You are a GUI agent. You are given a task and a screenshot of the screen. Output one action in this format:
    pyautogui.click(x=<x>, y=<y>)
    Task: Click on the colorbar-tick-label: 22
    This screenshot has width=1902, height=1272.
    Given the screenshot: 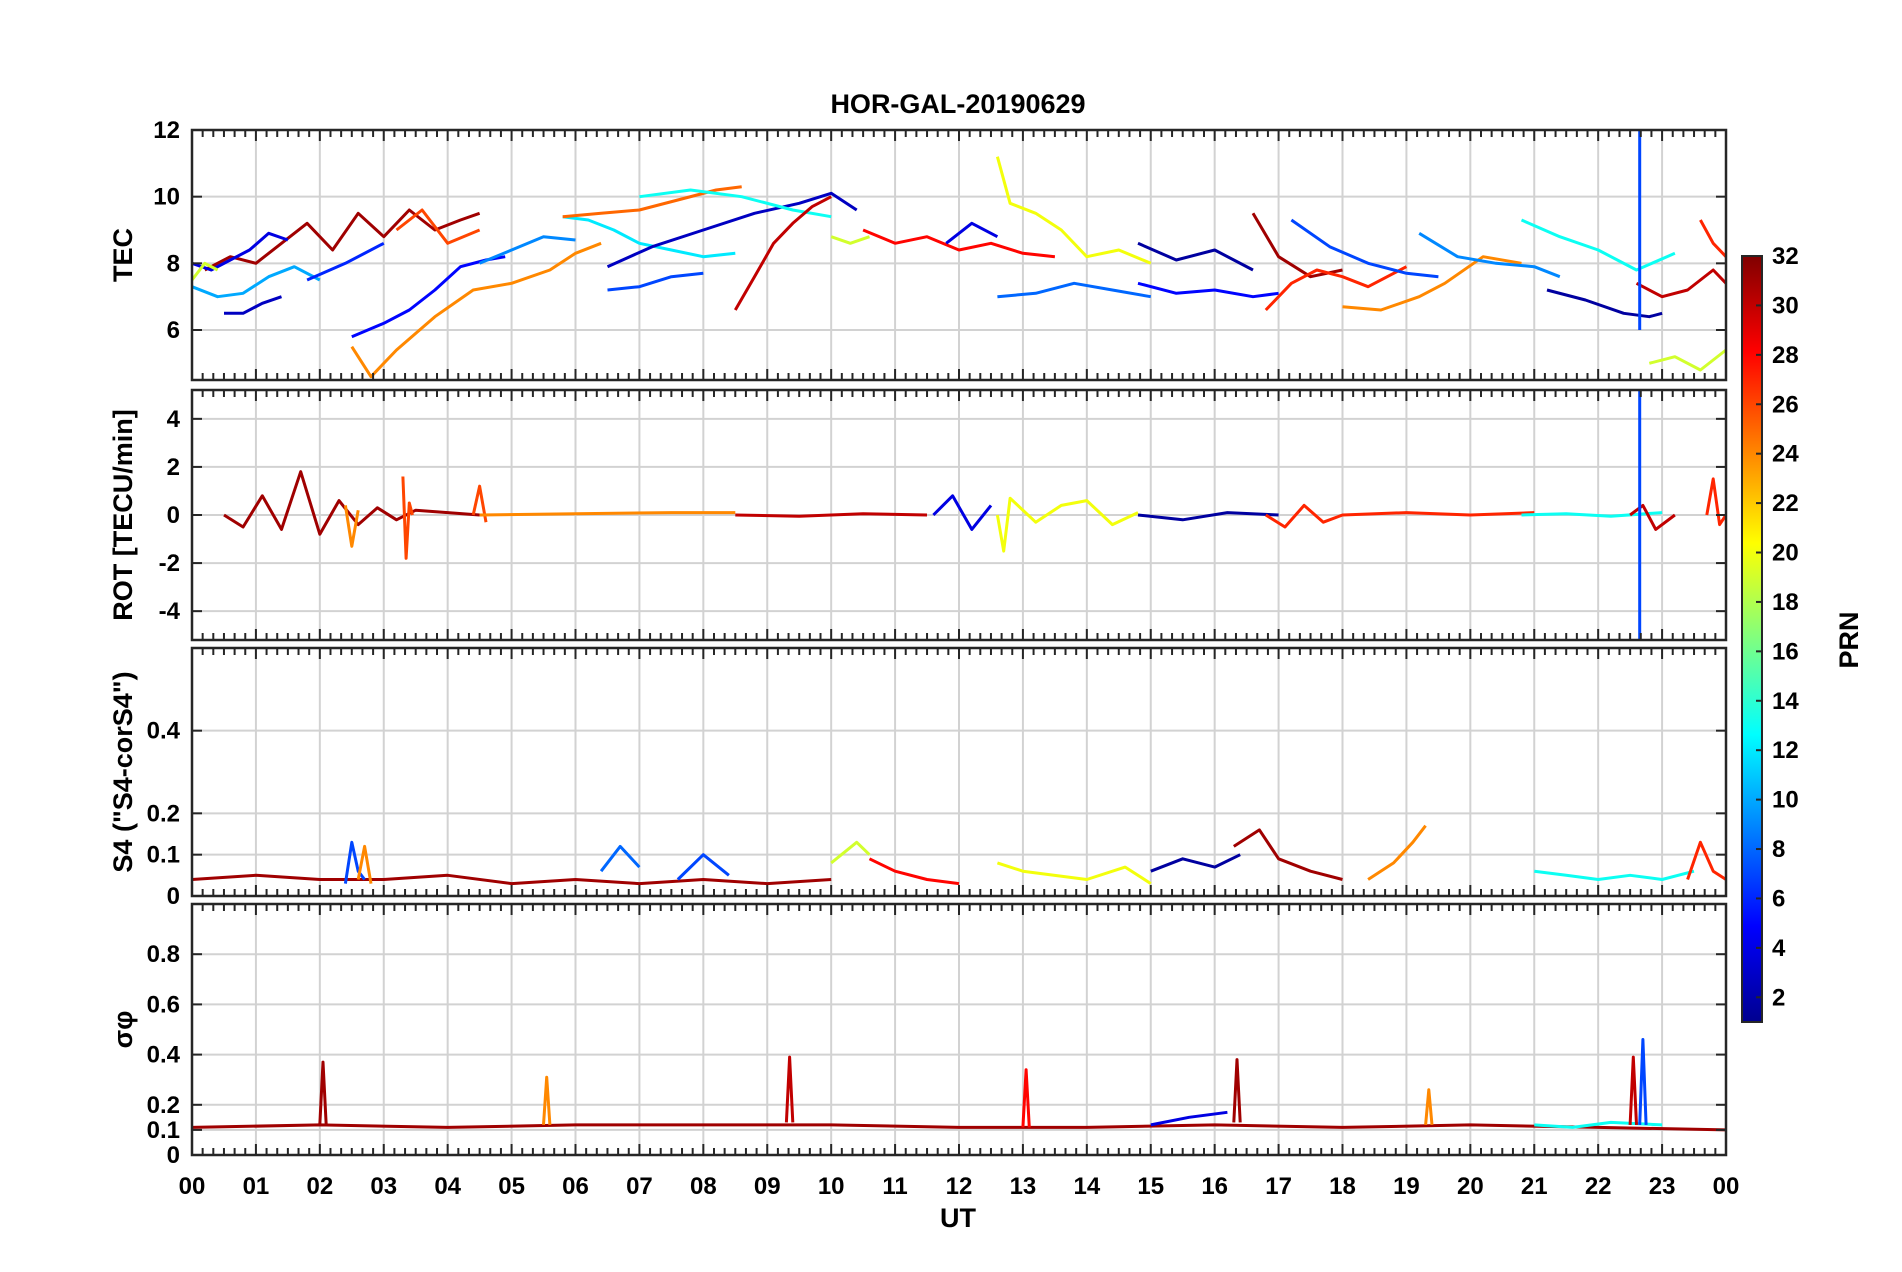 What is the action you would take?
    pyautogui.click(x=1785, y=503)
    